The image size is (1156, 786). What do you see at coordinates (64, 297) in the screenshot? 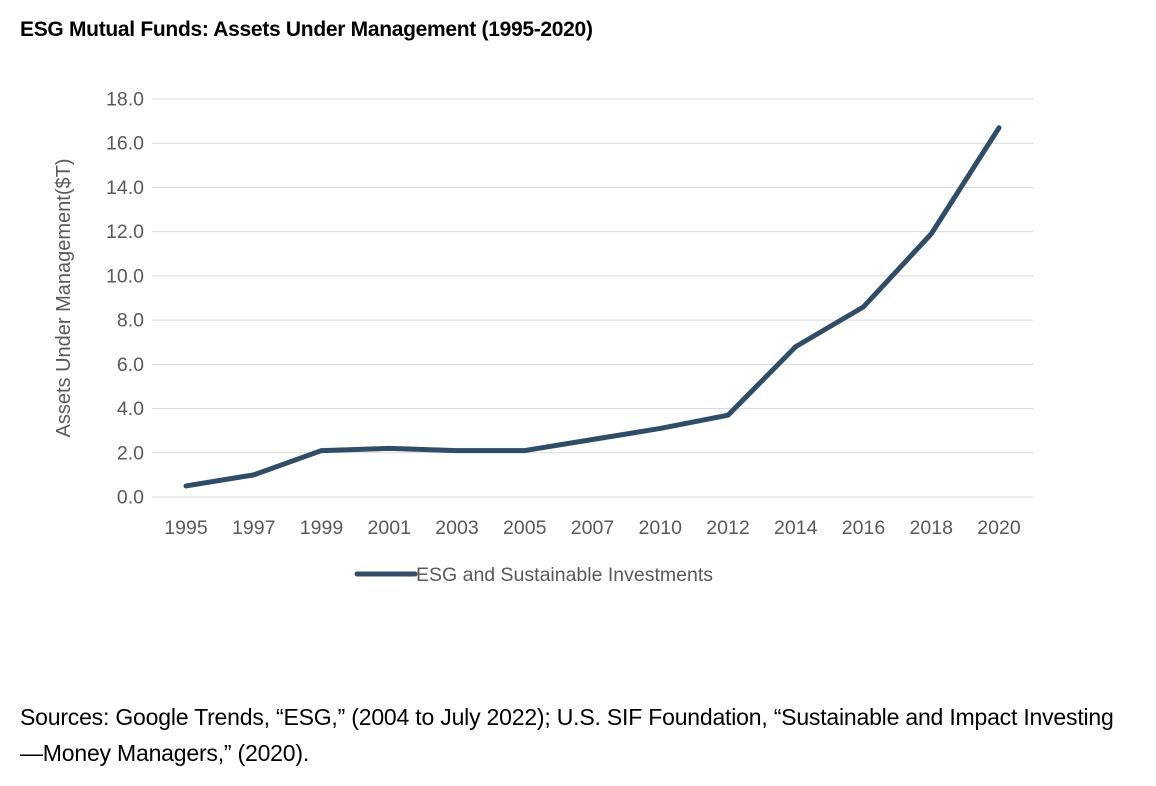
I see `y-axis-title: Assets Under Management($T)` at bounding box center [64, 297].